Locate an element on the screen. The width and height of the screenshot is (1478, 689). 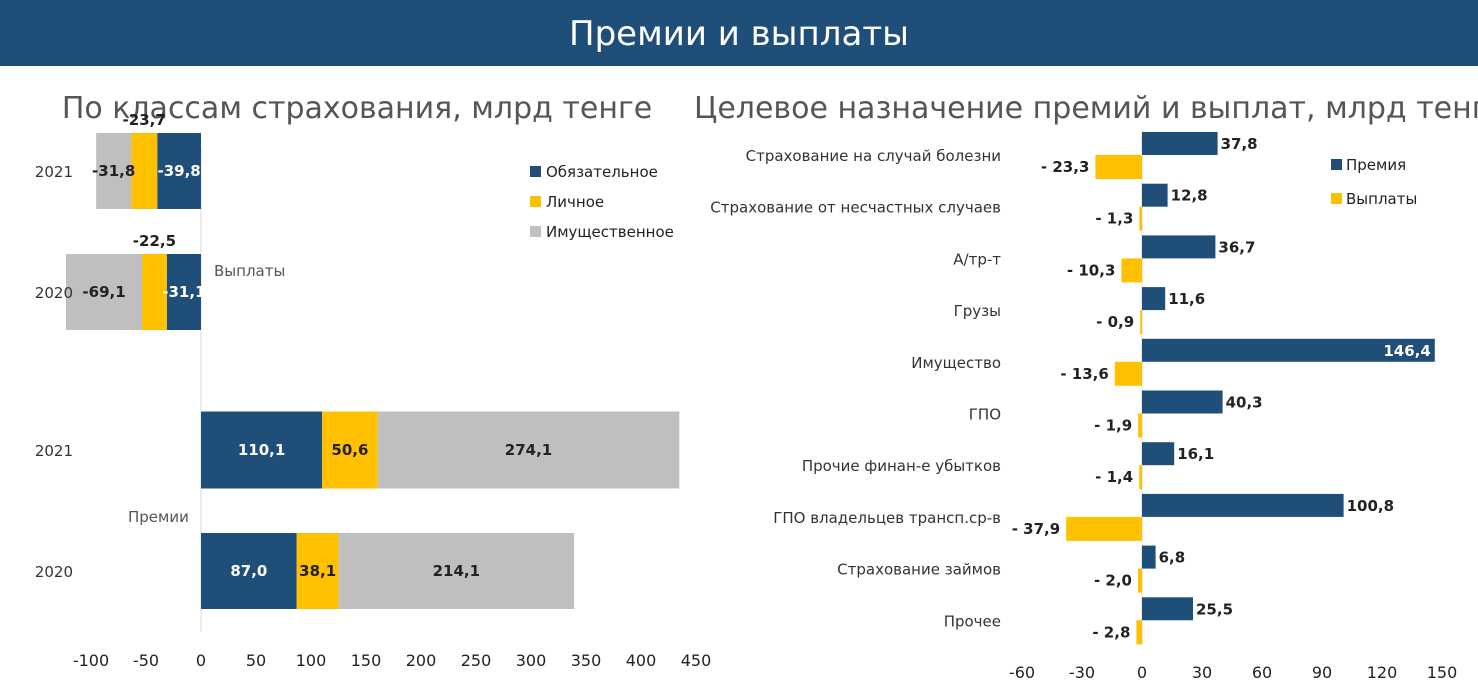
right-category-label-3: Грузы is located at coordinates (977, 311).